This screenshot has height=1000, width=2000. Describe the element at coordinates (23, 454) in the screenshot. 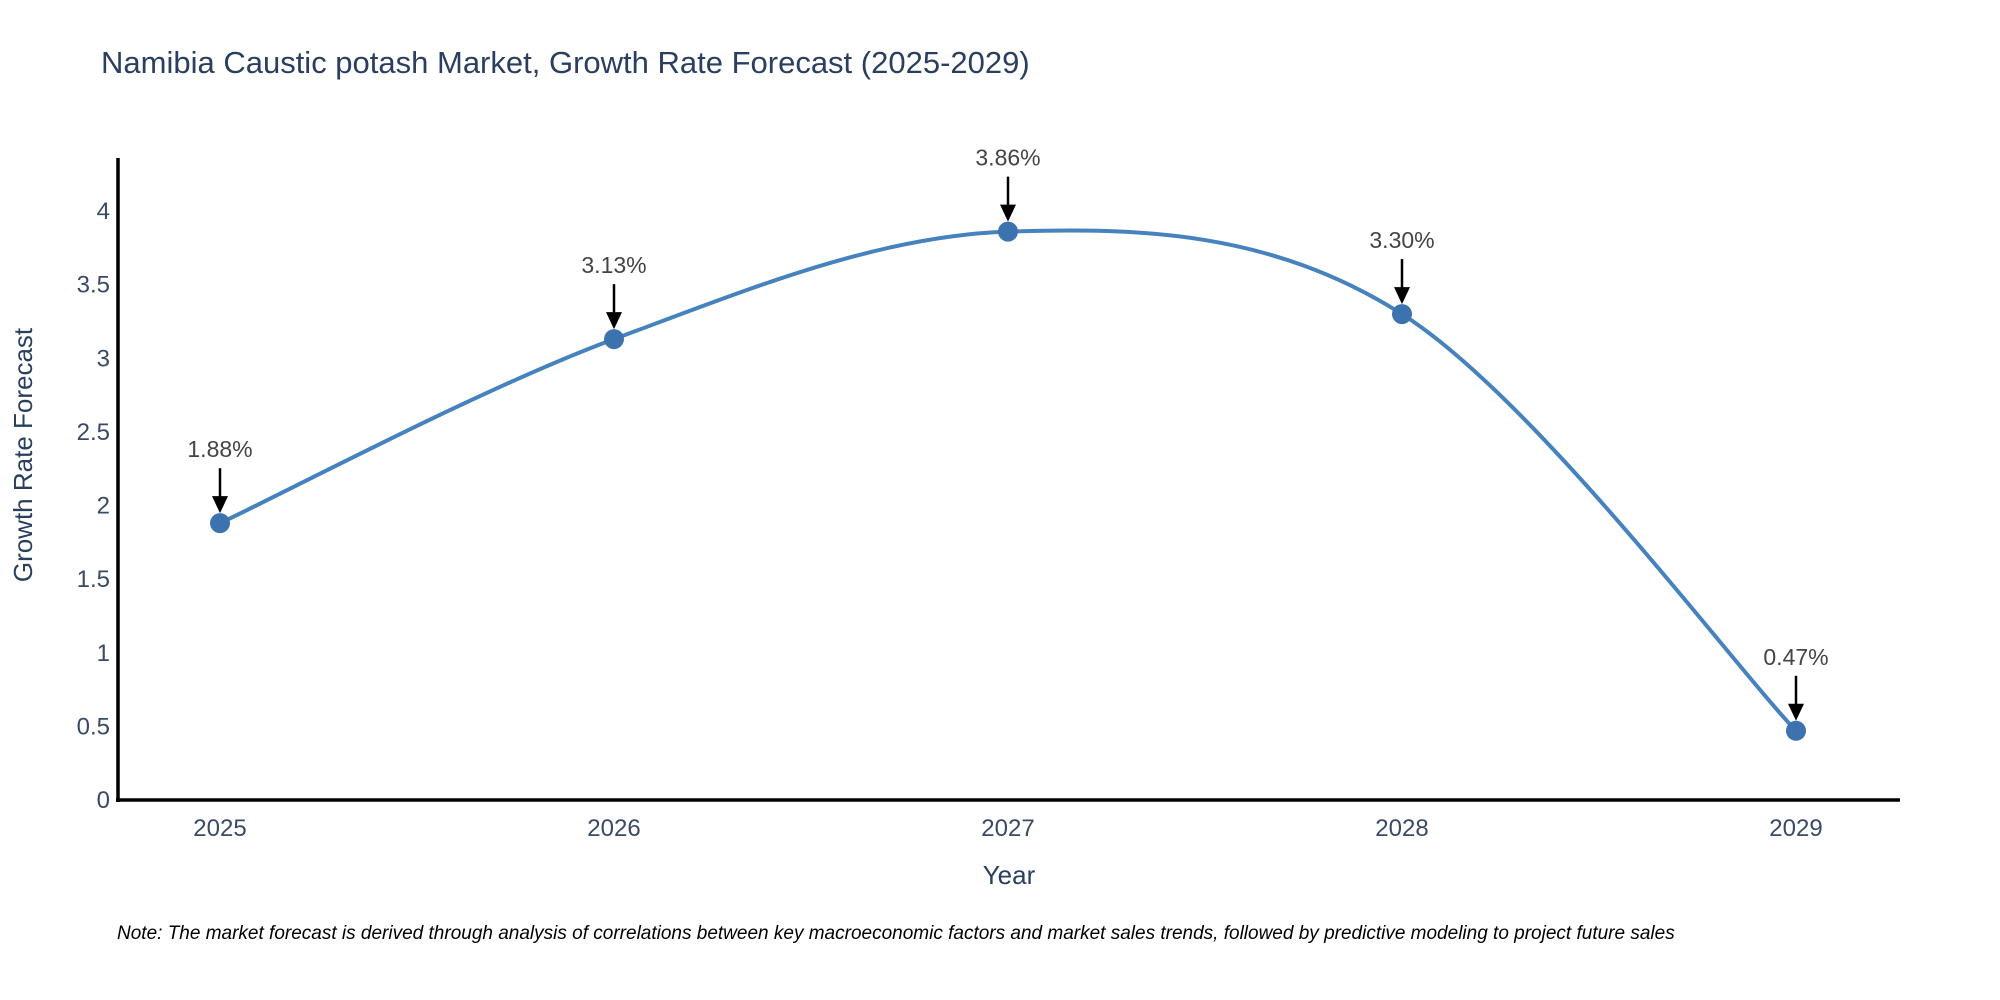

I see `y-axis-title: Growth Rate Forecast` at that location.